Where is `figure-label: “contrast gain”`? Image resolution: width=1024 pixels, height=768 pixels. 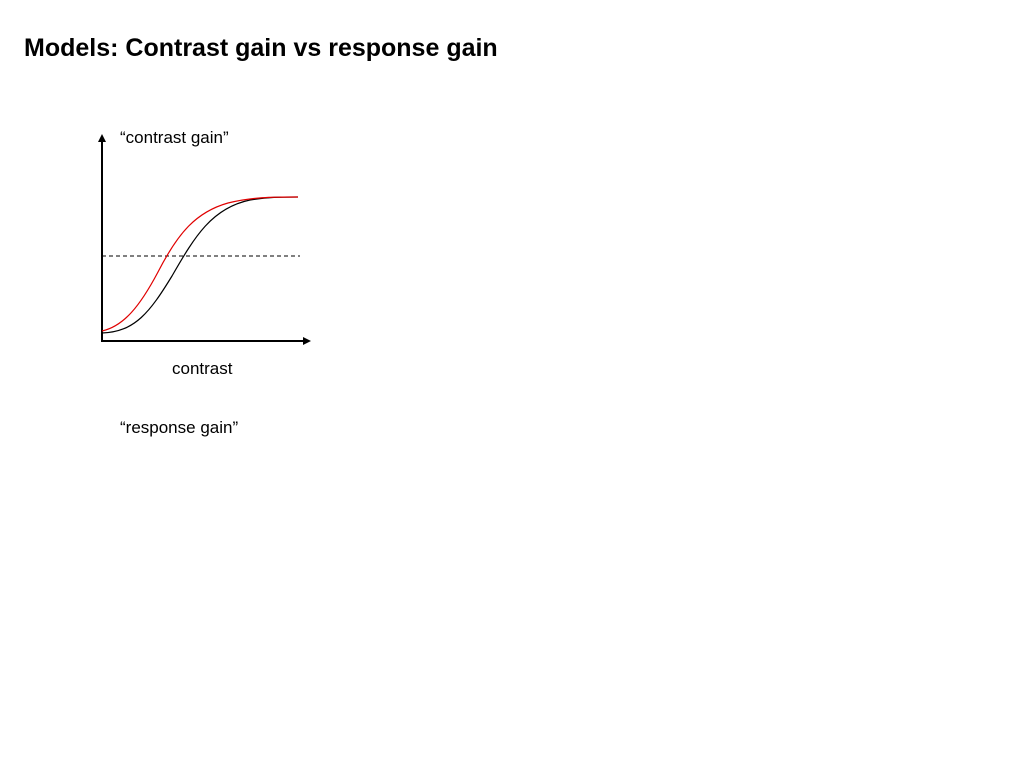 figure-label: “contrast gain” is located at coordinates (174, 137).